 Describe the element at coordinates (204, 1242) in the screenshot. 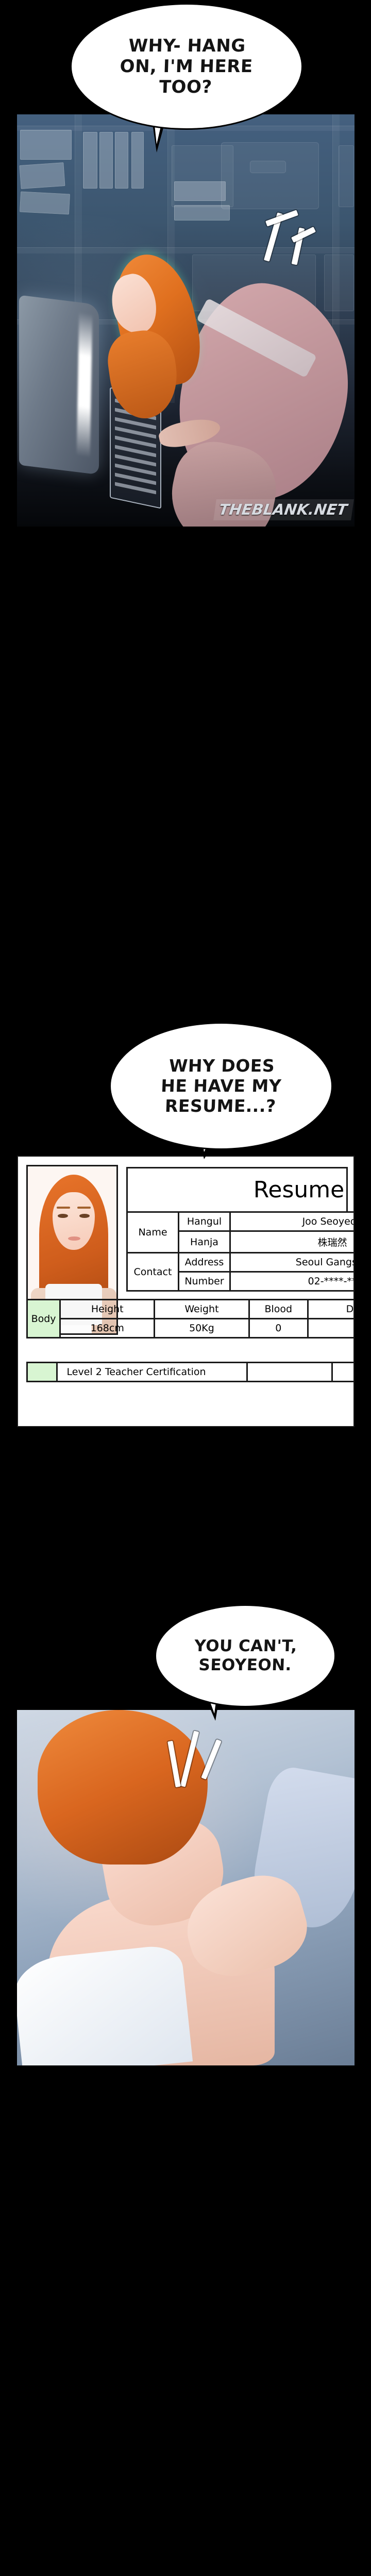

I see `hanja-label: Hanja` at that location.